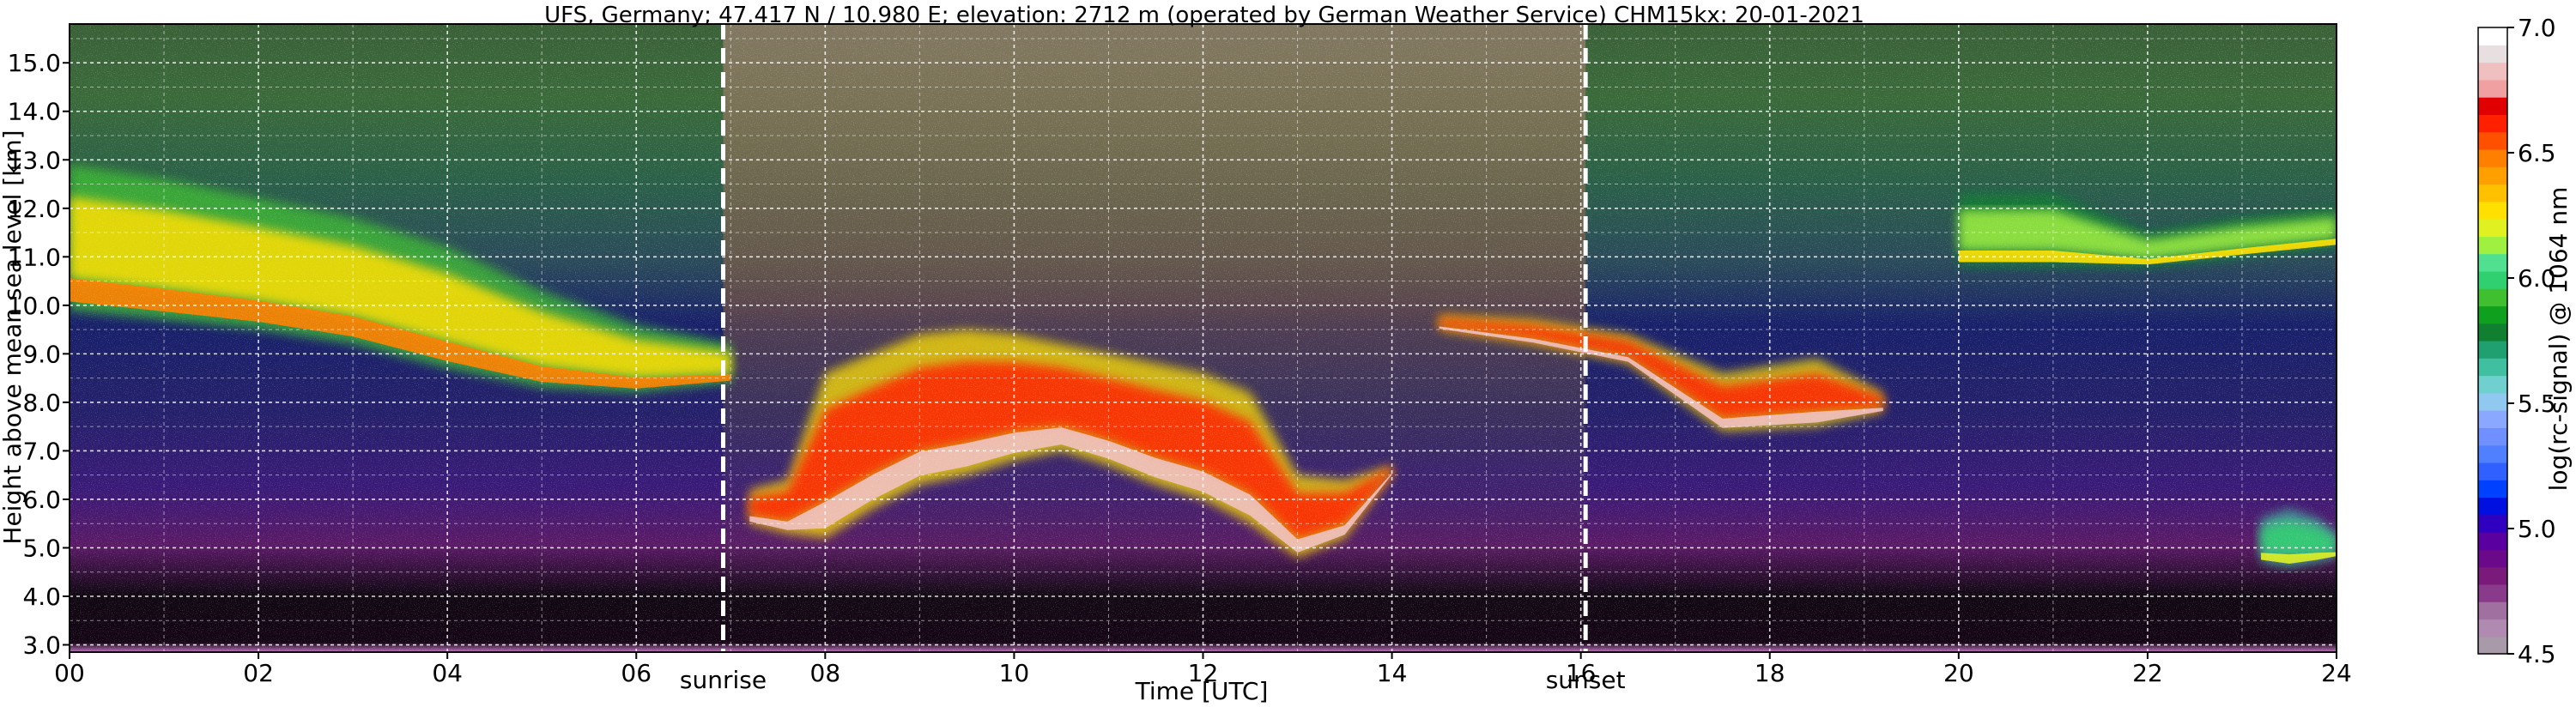  What do you see at coordinates (636, 673) in the screenshot?
I see `x-tick-label-06: 06` at bounding box center [636, 673].